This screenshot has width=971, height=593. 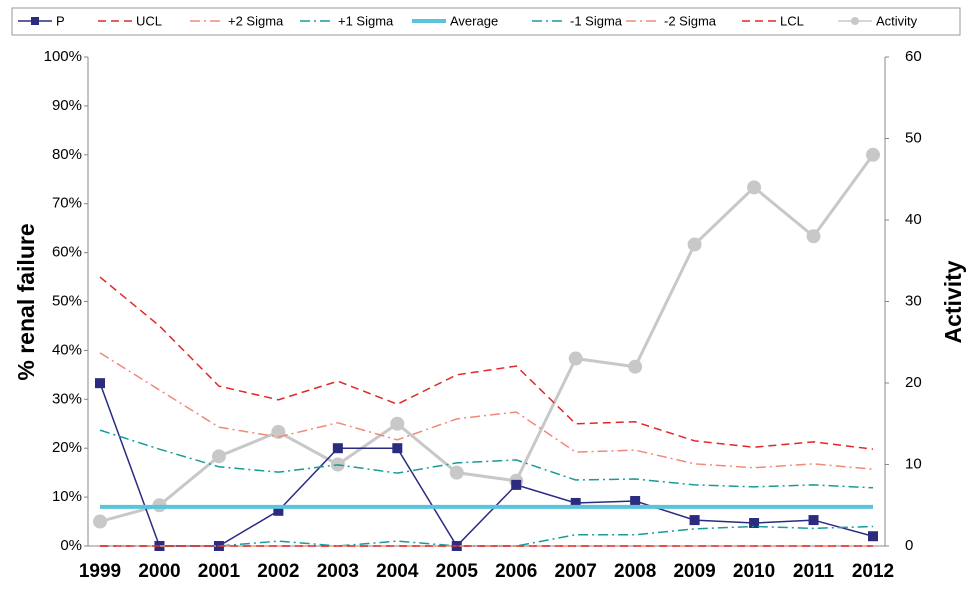 I want to click on legend-label: UCL, so click(x=149, y=20).